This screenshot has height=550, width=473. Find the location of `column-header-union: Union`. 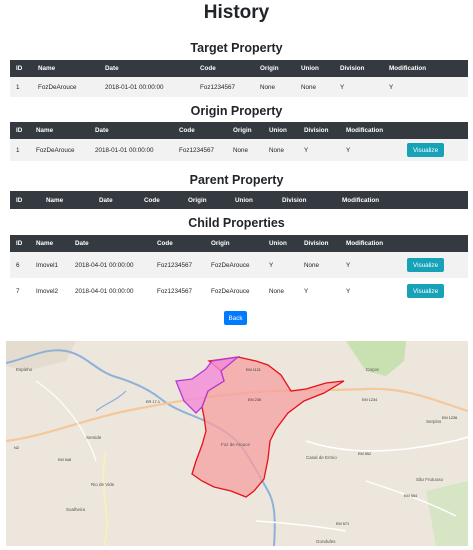

column-header-union: Union is located at coordinates (244, 200).